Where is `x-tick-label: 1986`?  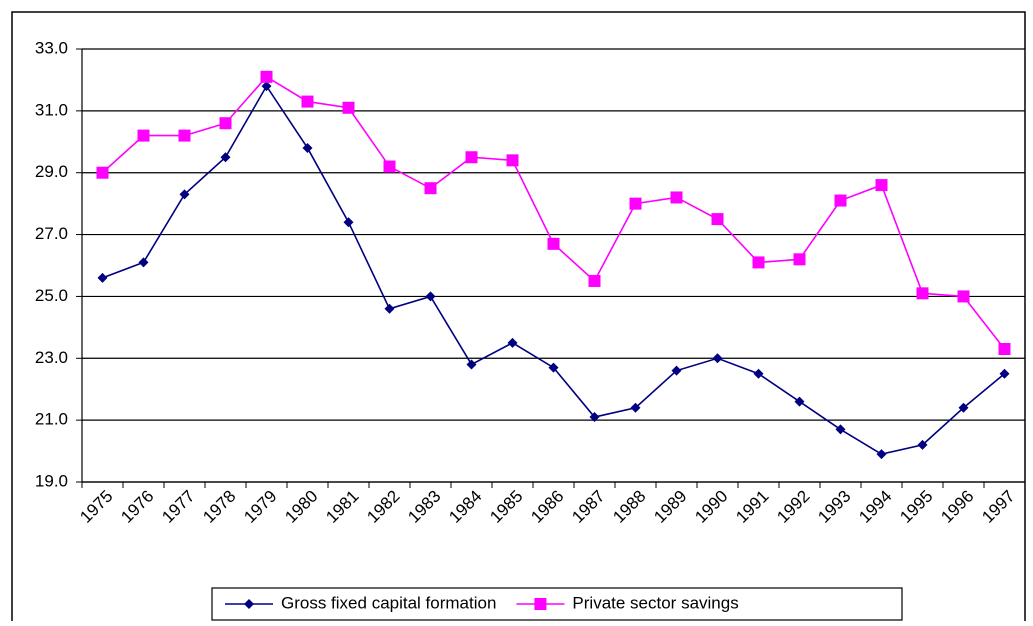
x-tick-label: 1986 is located at coordinates (547, 507).